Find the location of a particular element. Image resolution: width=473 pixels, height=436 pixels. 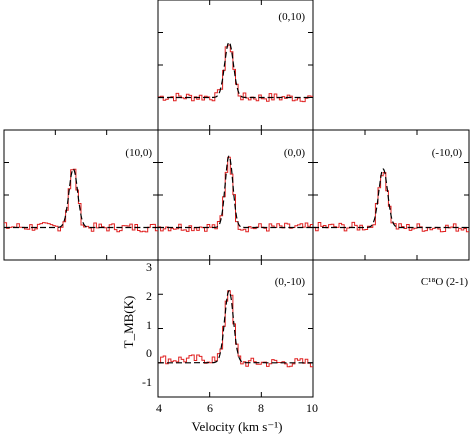

y-tick-label: 3 is located at coordinates (149, 267).